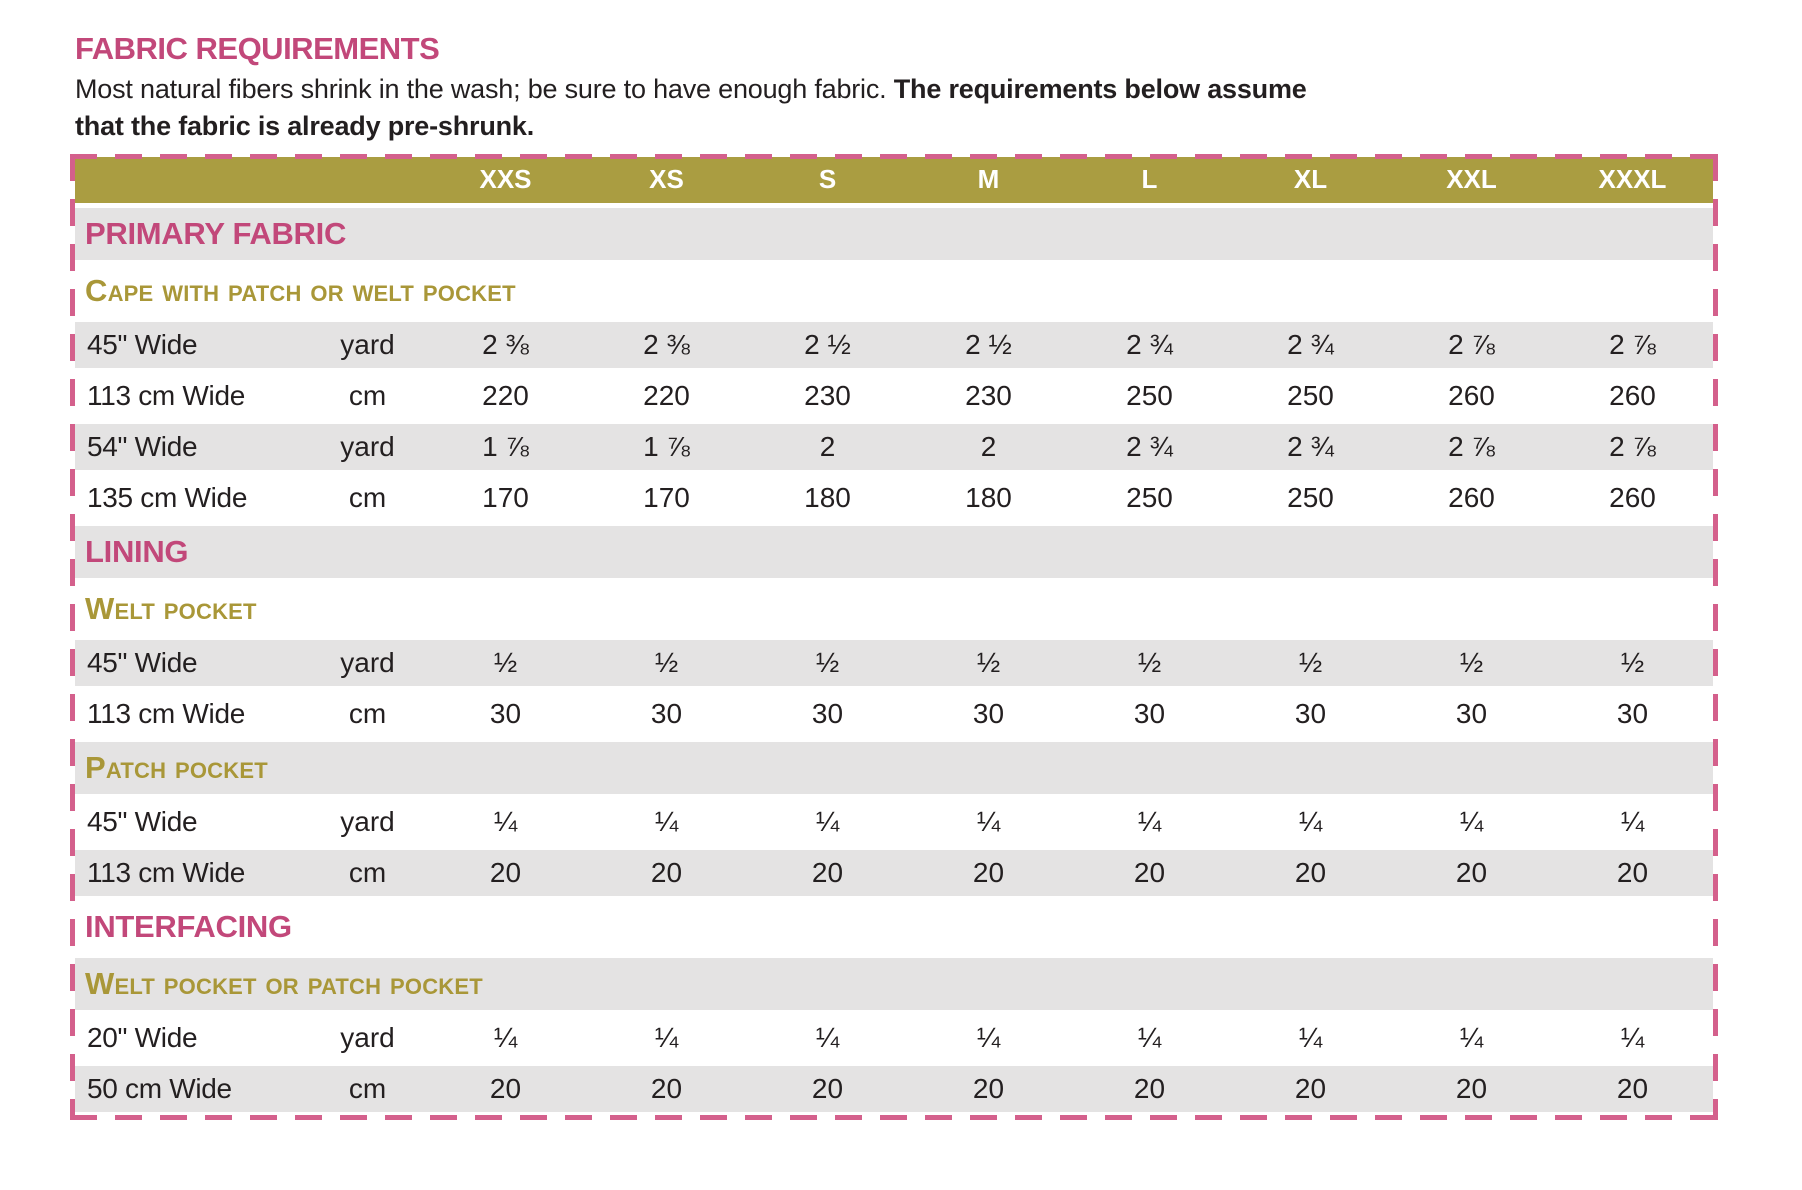  I want to click on cut-line-dashed-border-right, so click(1715, 636).